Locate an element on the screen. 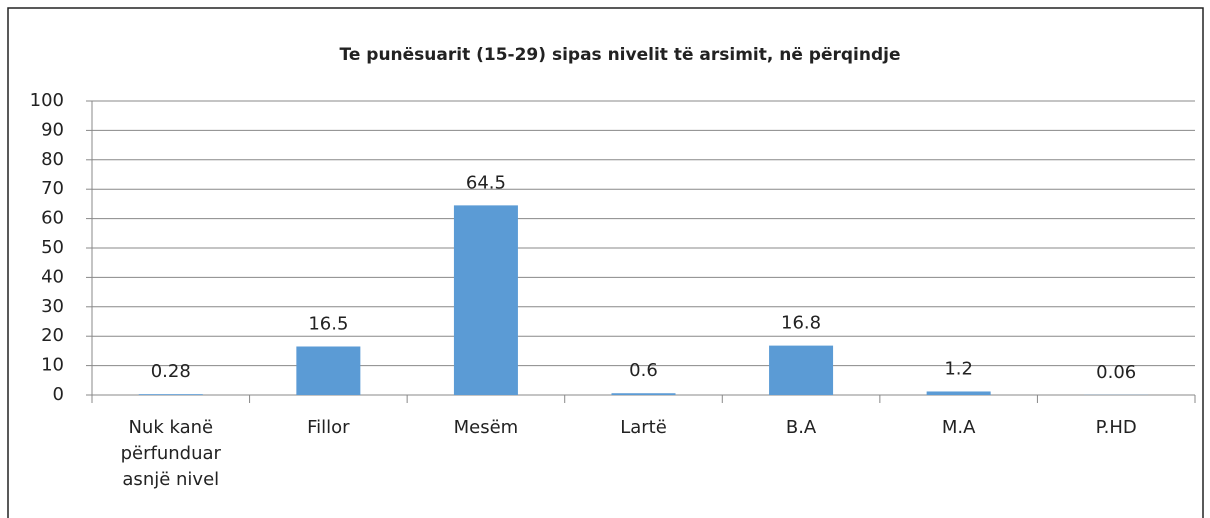 The image size is (1210, 518). y-tick-label: 100 is located at coordinates (47, 100).